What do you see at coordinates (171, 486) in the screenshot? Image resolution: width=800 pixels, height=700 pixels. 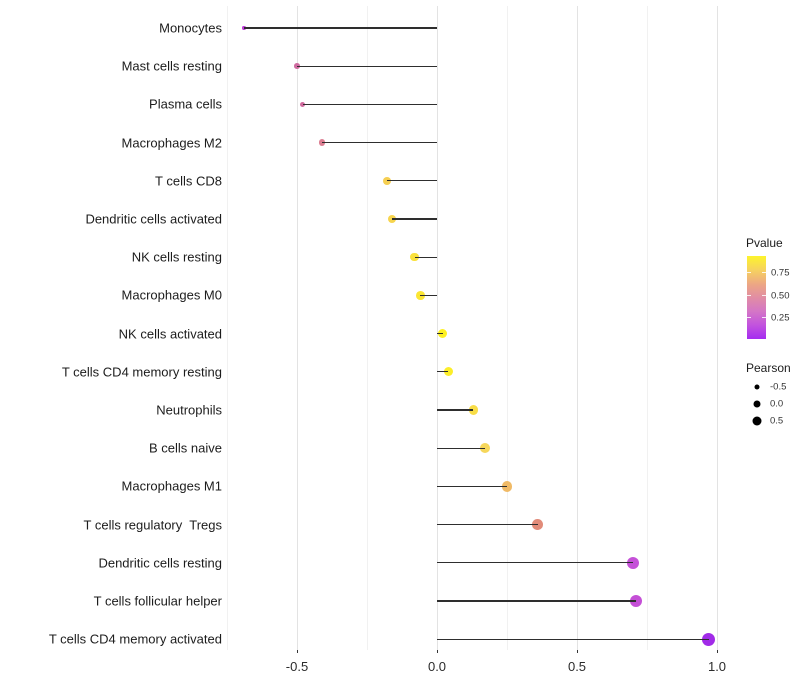 I see `category-label: Macrophages M1` at bounding box center [171, 486].